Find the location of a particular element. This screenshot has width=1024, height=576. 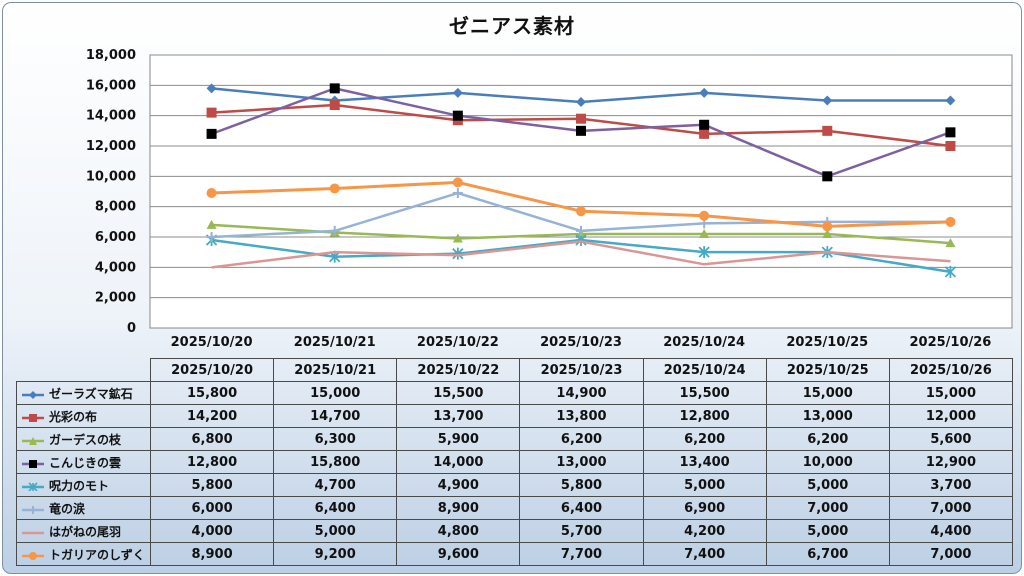

table-date-header: 2025/10/26 is located at coordinates (950, 370).